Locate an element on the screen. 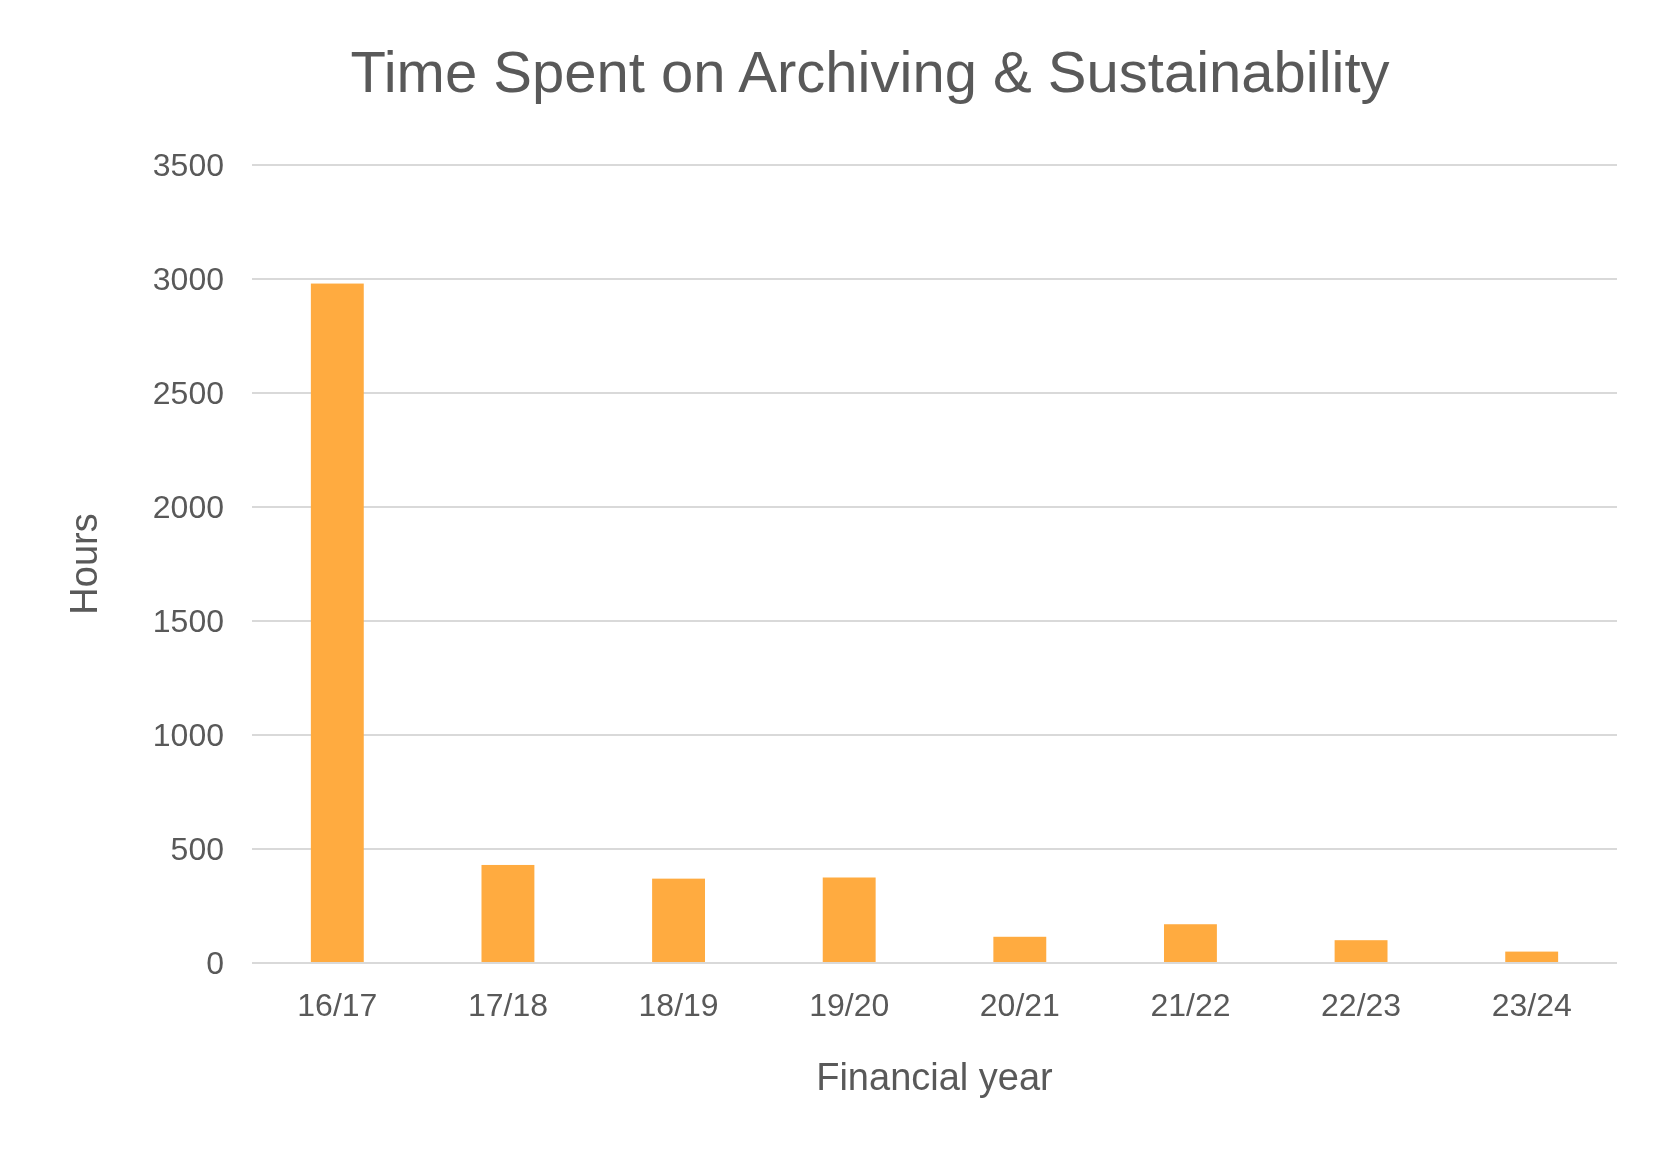 The image size is (1668, 1158). y-tick-label: 3500 is located at coordinates (188, 164).